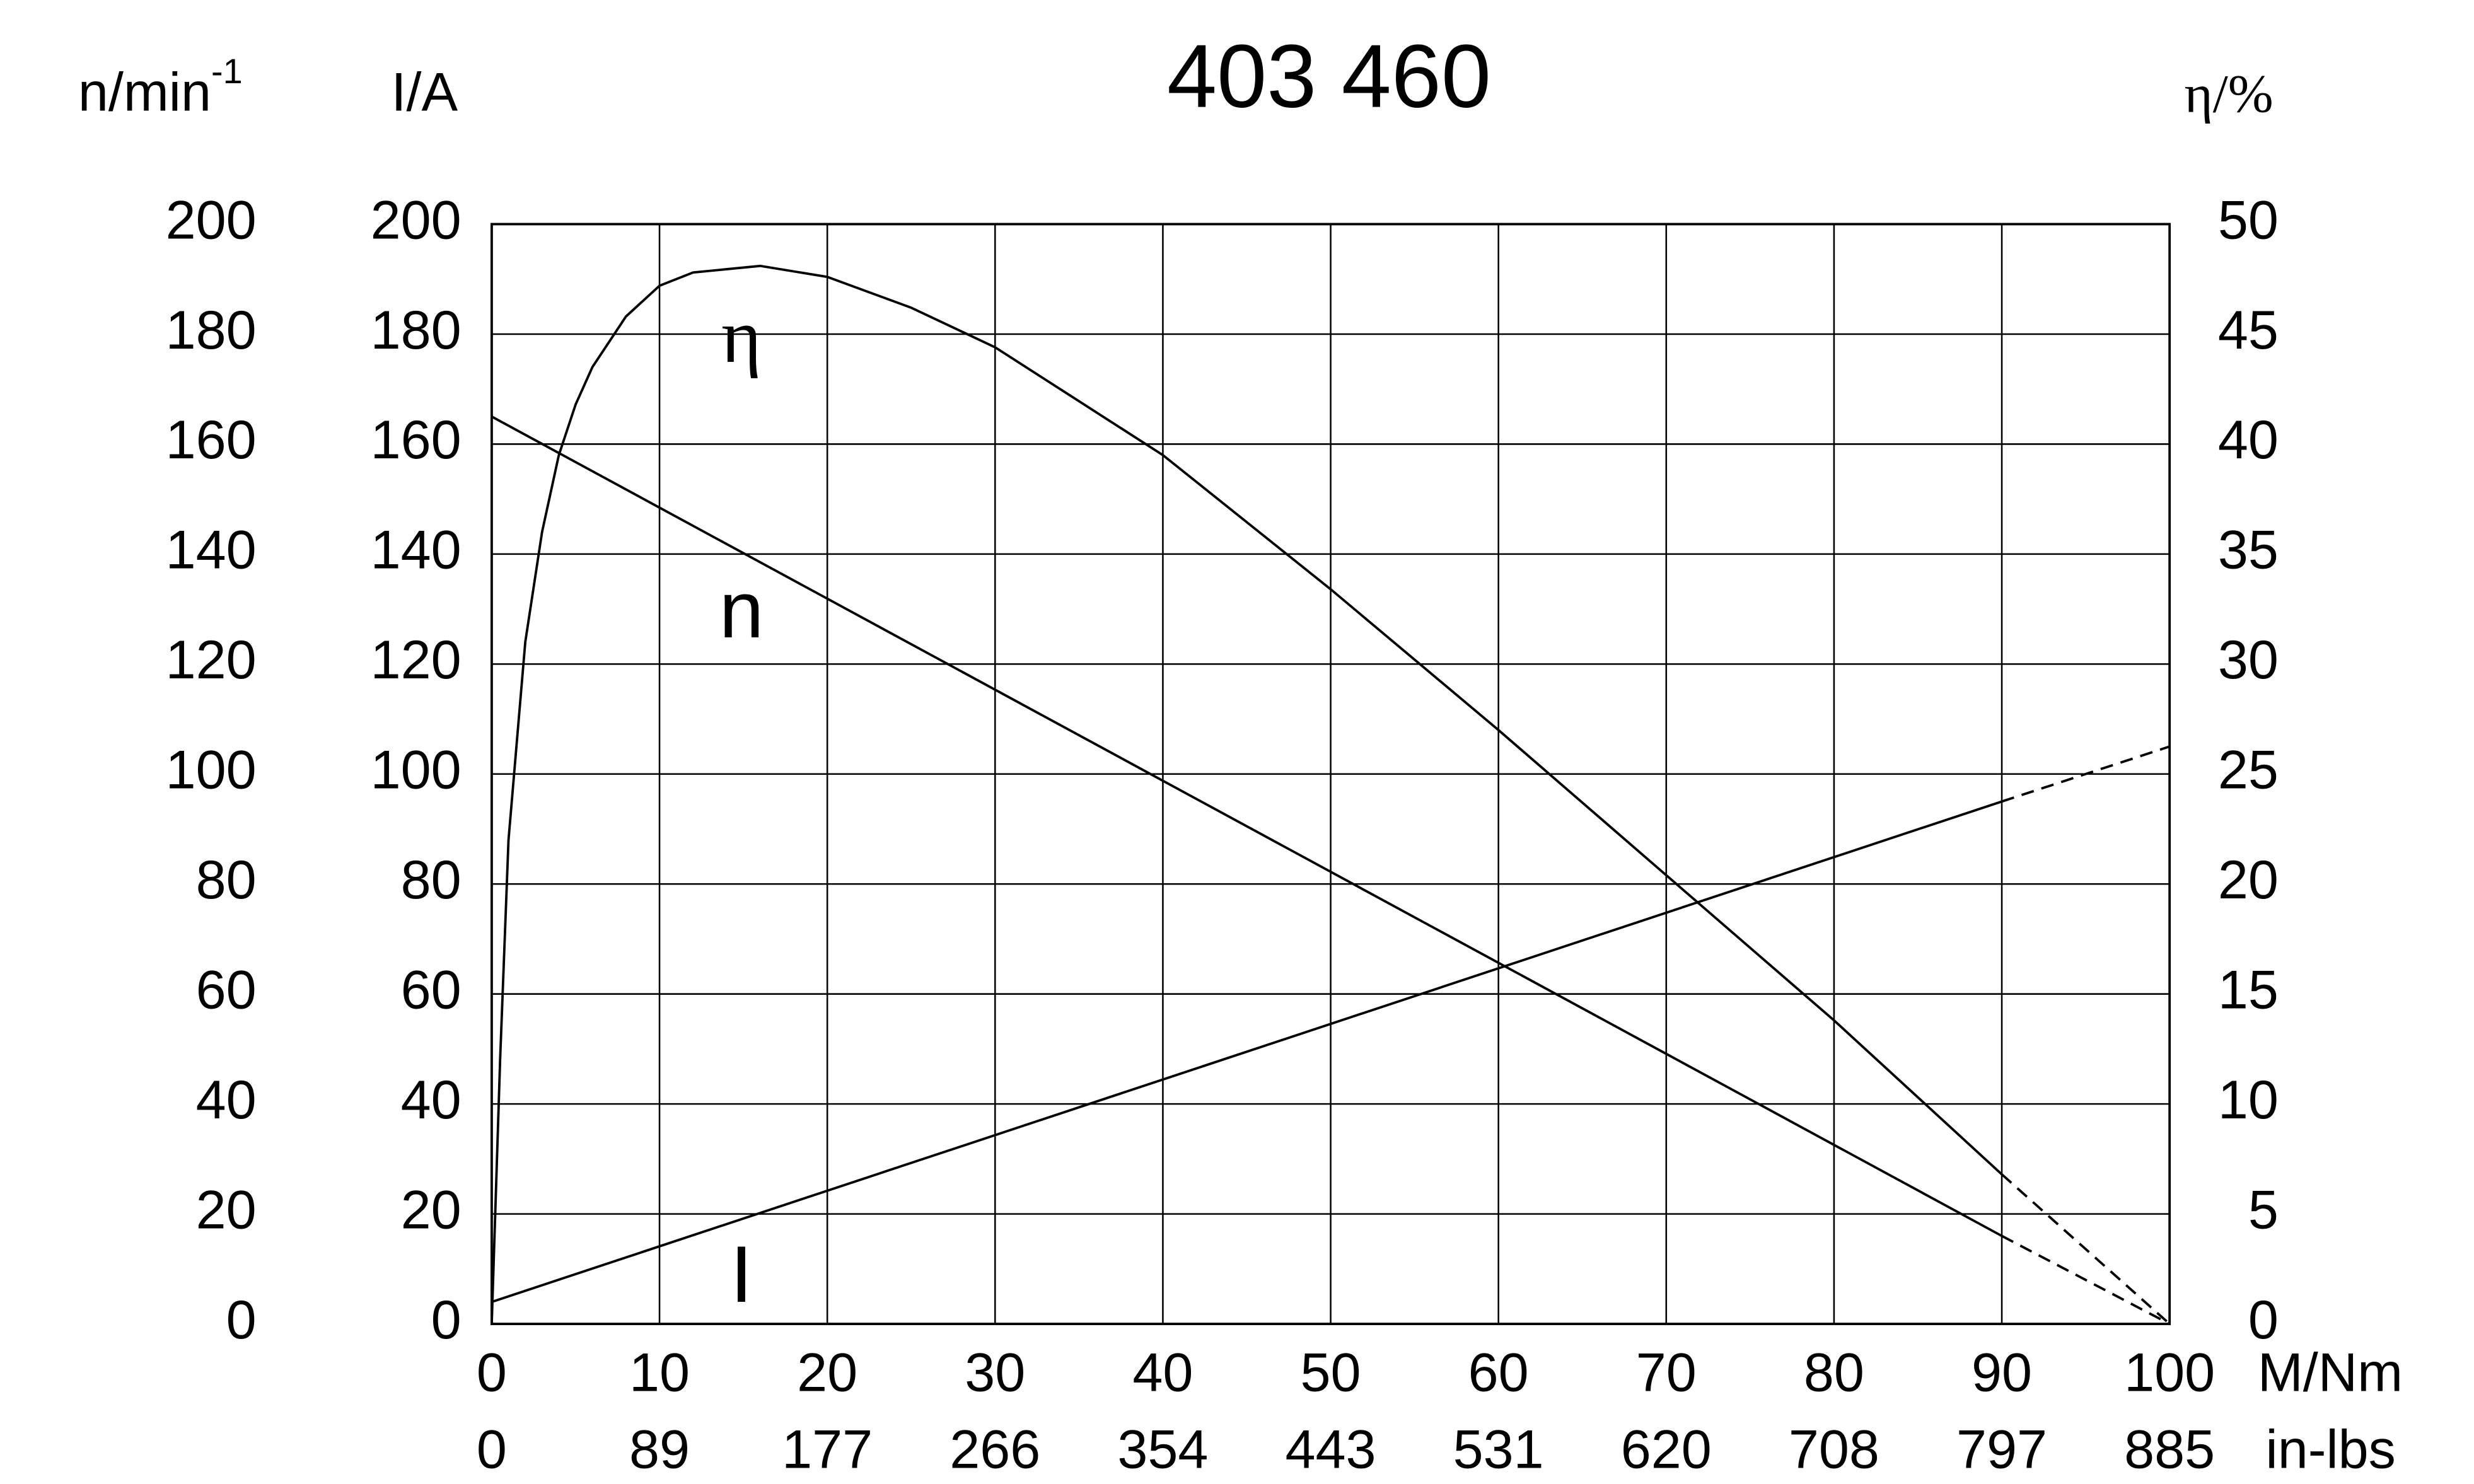 The width and height of the screenshot is (2474, 1484). Describe the element at coordinates (2248, 220) in the screenshot. I see `y2-tick-label: 50` at that location.